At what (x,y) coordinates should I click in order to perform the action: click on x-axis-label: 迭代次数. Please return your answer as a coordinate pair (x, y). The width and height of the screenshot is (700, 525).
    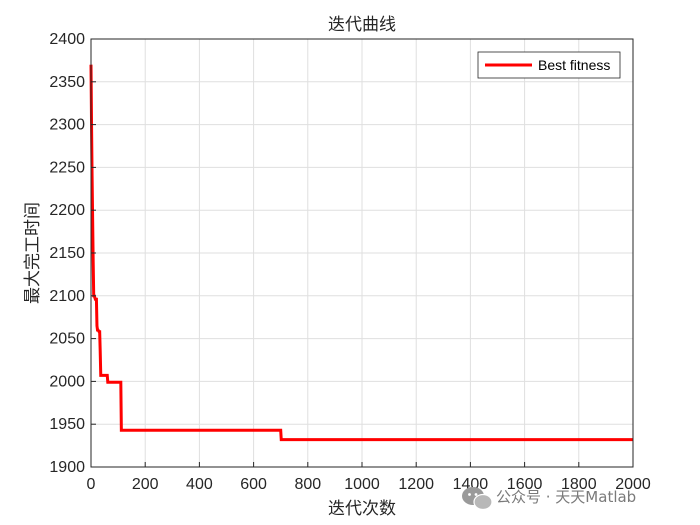
    Looking at the image, I should click on (362, 509).